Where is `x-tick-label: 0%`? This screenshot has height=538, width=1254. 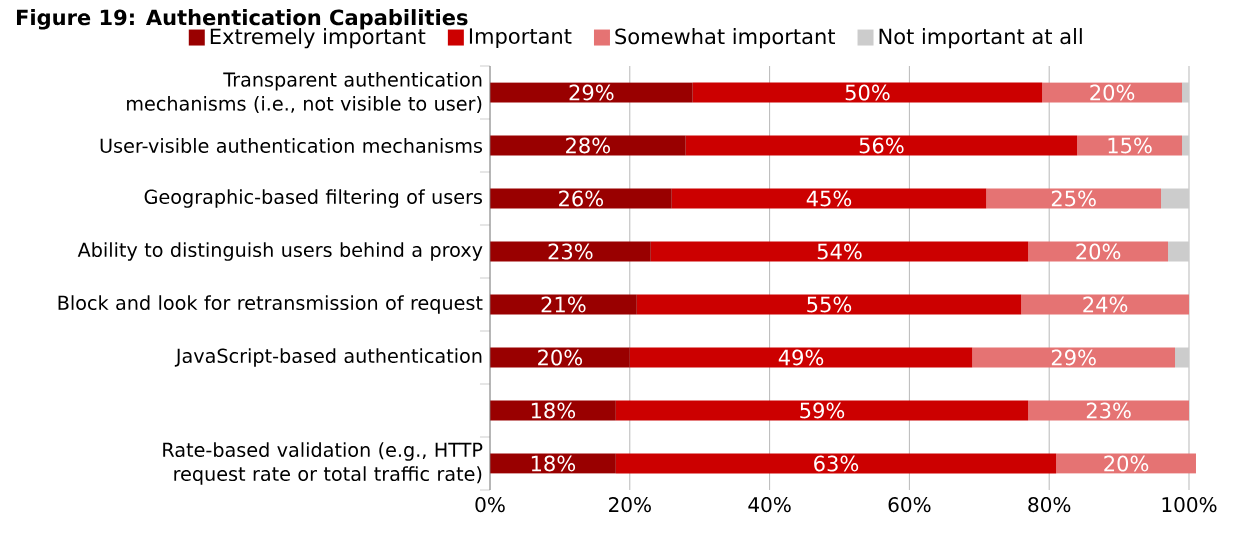
x-tick-label: 0% is located at coordinates (490, 505).